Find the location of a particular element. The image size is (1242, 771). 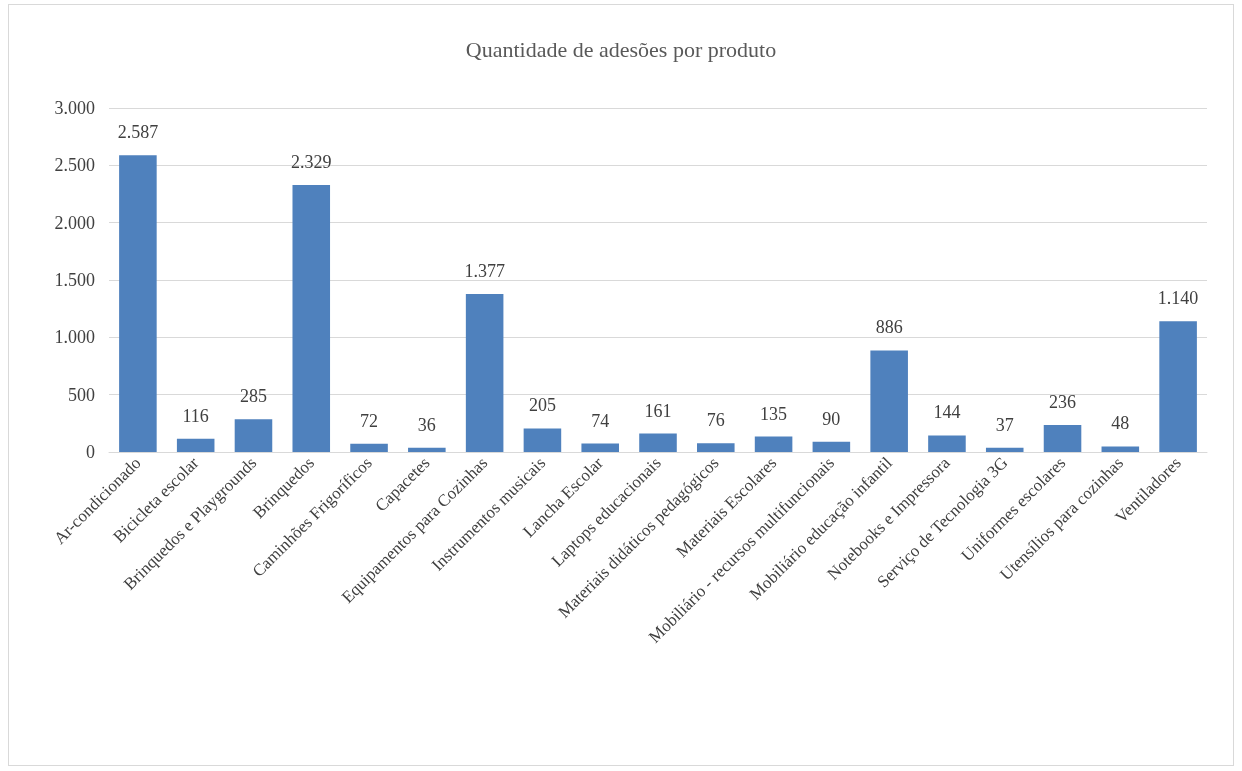

data-label: 48 is located at coordinates (1120, 423).